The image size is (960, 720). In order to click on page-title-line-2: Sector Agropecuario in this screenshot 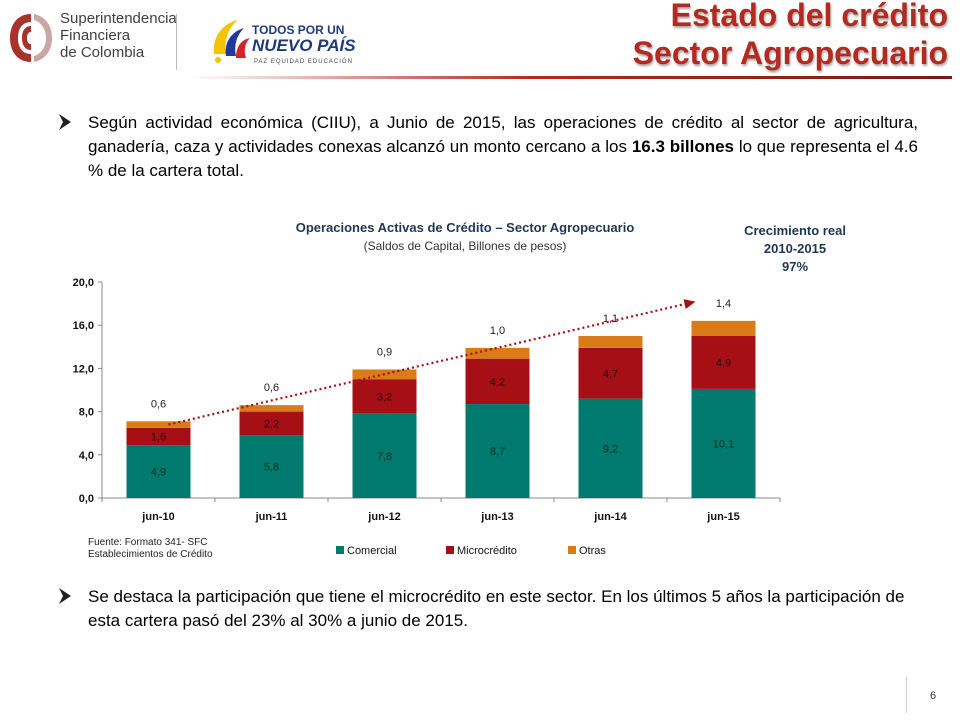, I will do `click(790, 53)`.